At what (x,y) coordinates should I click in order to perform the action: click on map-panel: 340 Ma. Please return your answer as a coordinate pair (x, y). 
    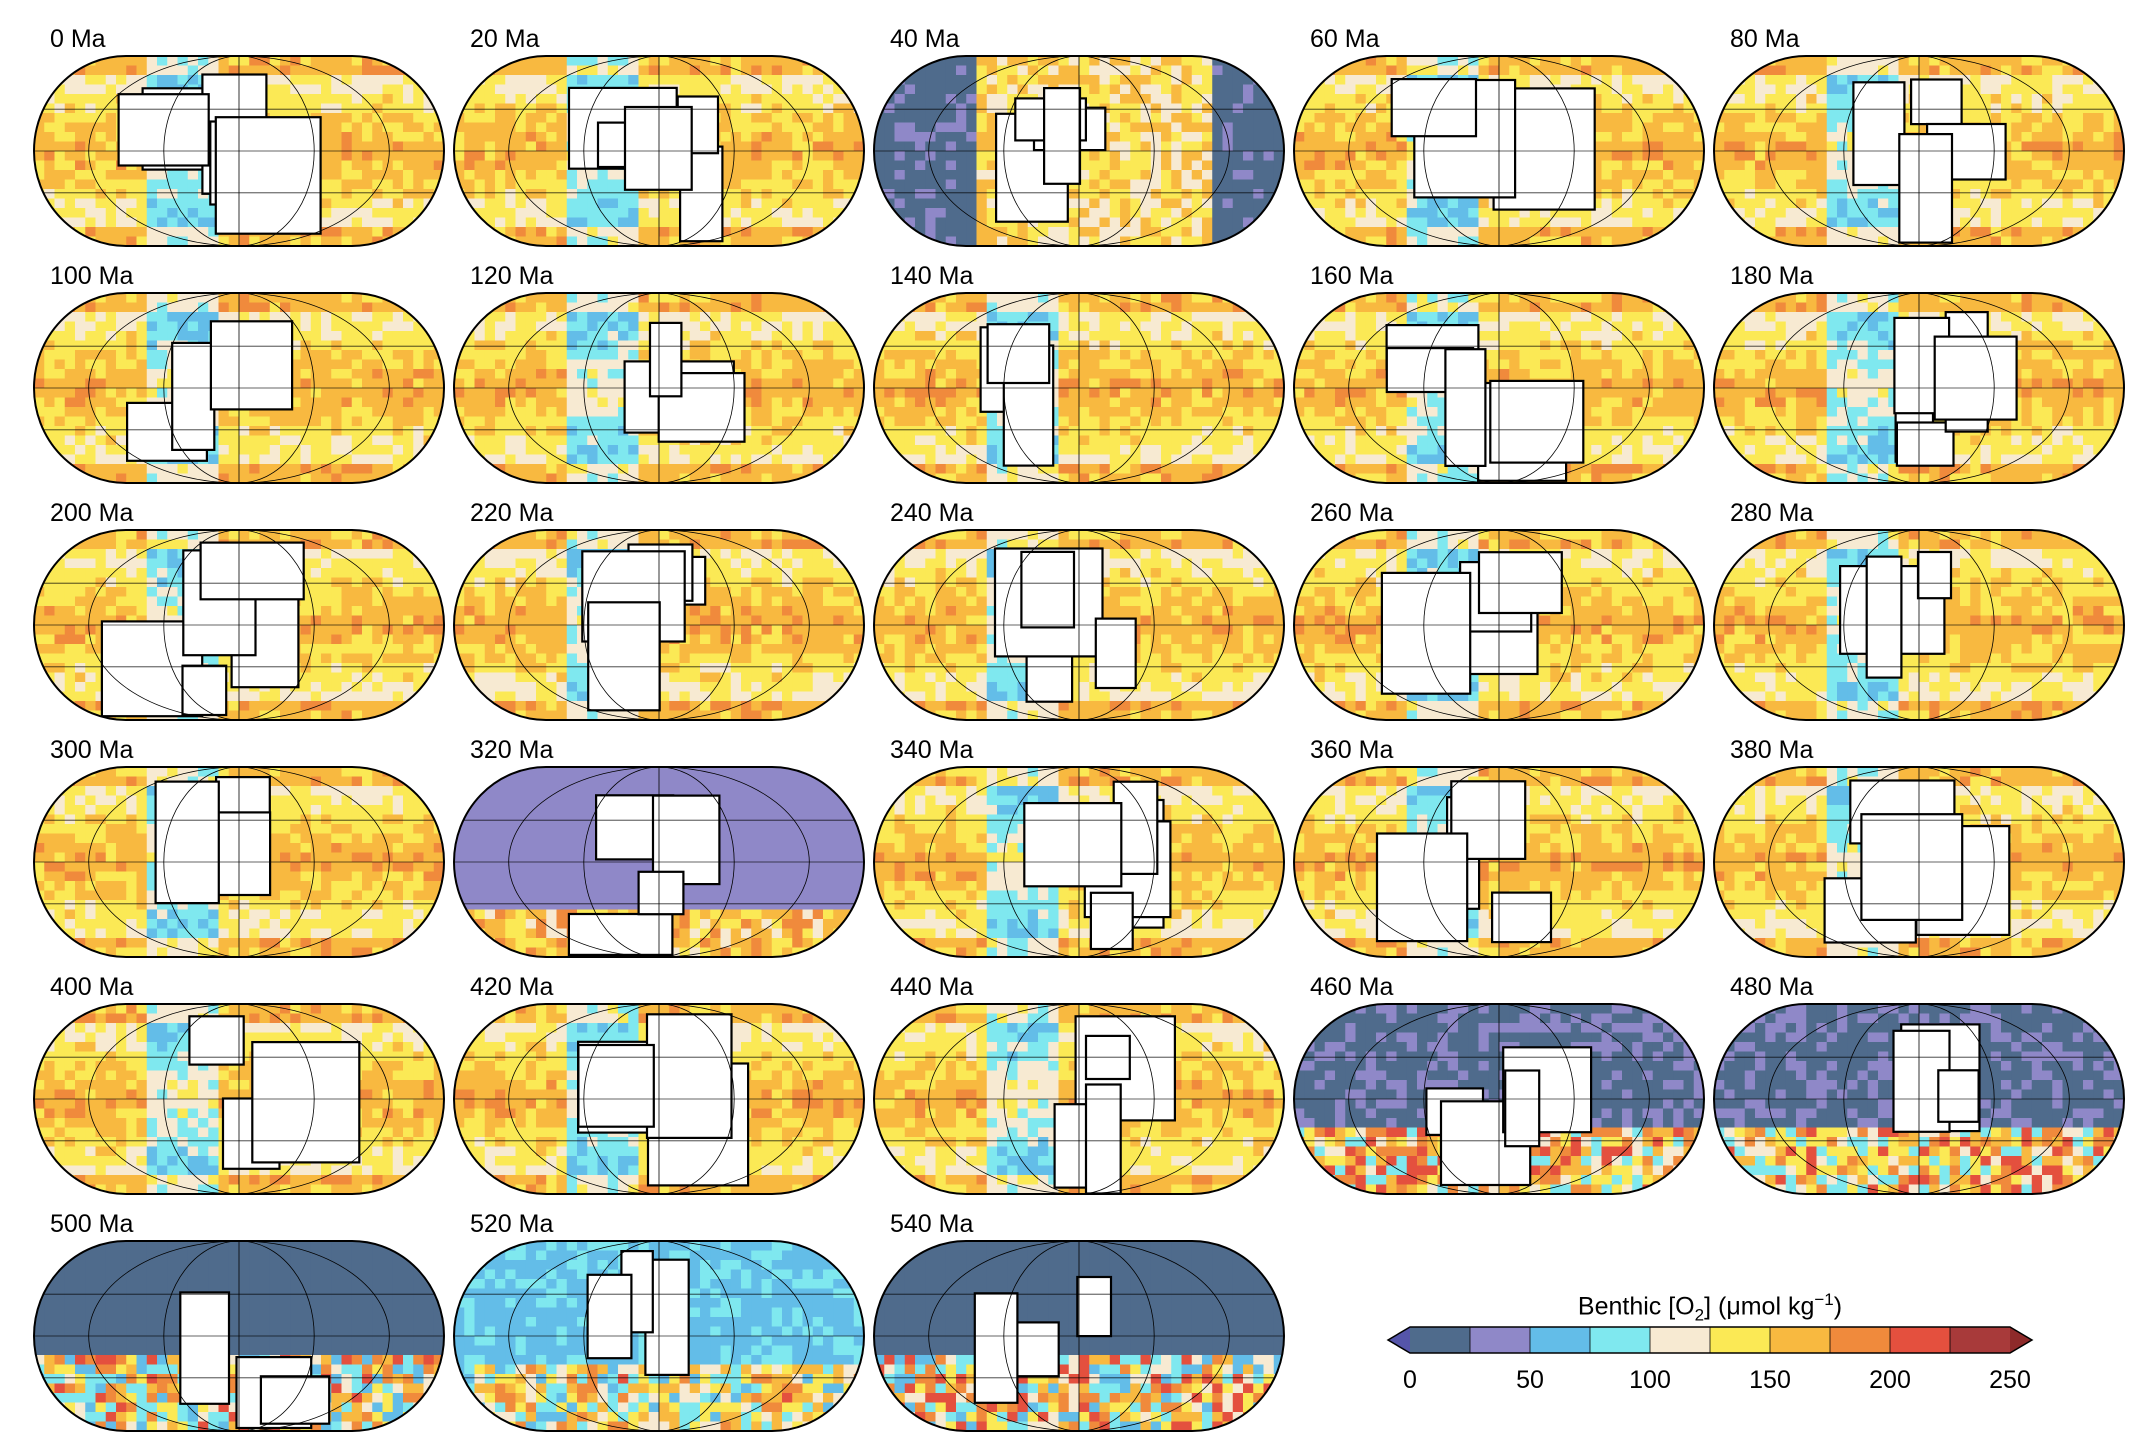
    Looking at the image, I should click on (1082, 853).